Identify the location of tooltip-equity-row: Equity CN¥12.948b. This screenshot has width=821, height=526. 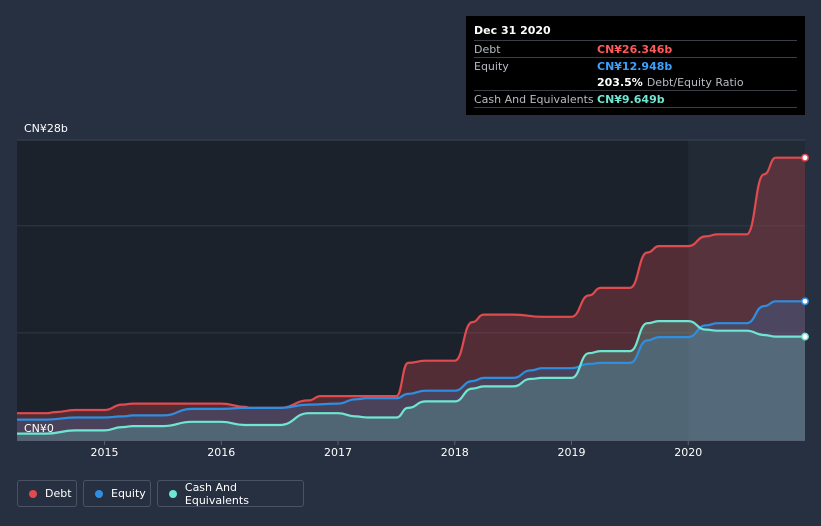
(635, 65).